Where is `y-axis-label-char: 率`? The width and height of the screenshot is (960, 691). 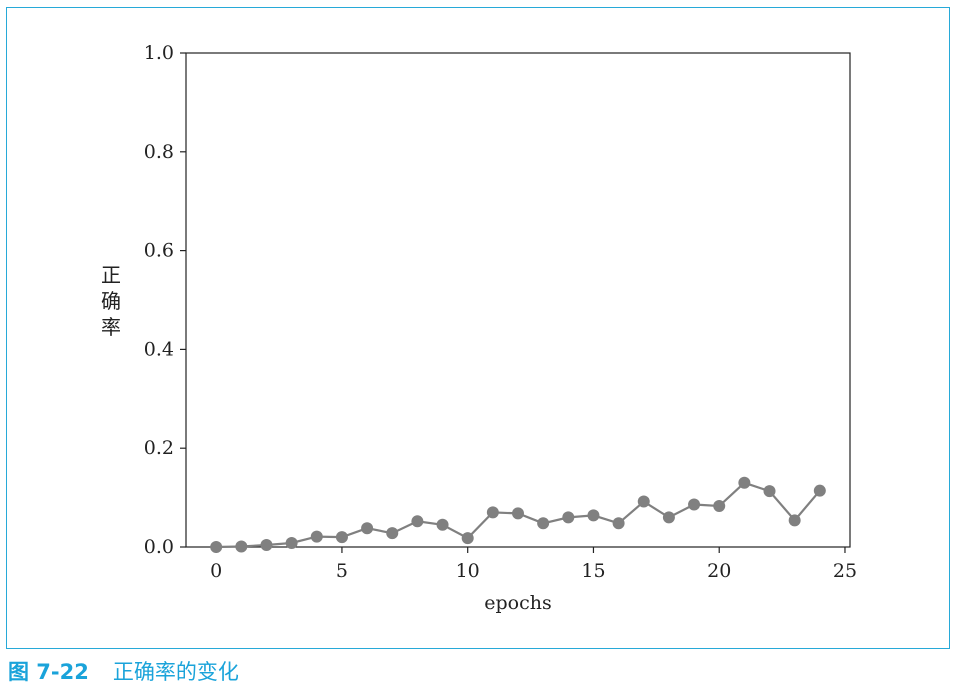
y-axis-label-char: 率 is located at coordinates (111, 327).